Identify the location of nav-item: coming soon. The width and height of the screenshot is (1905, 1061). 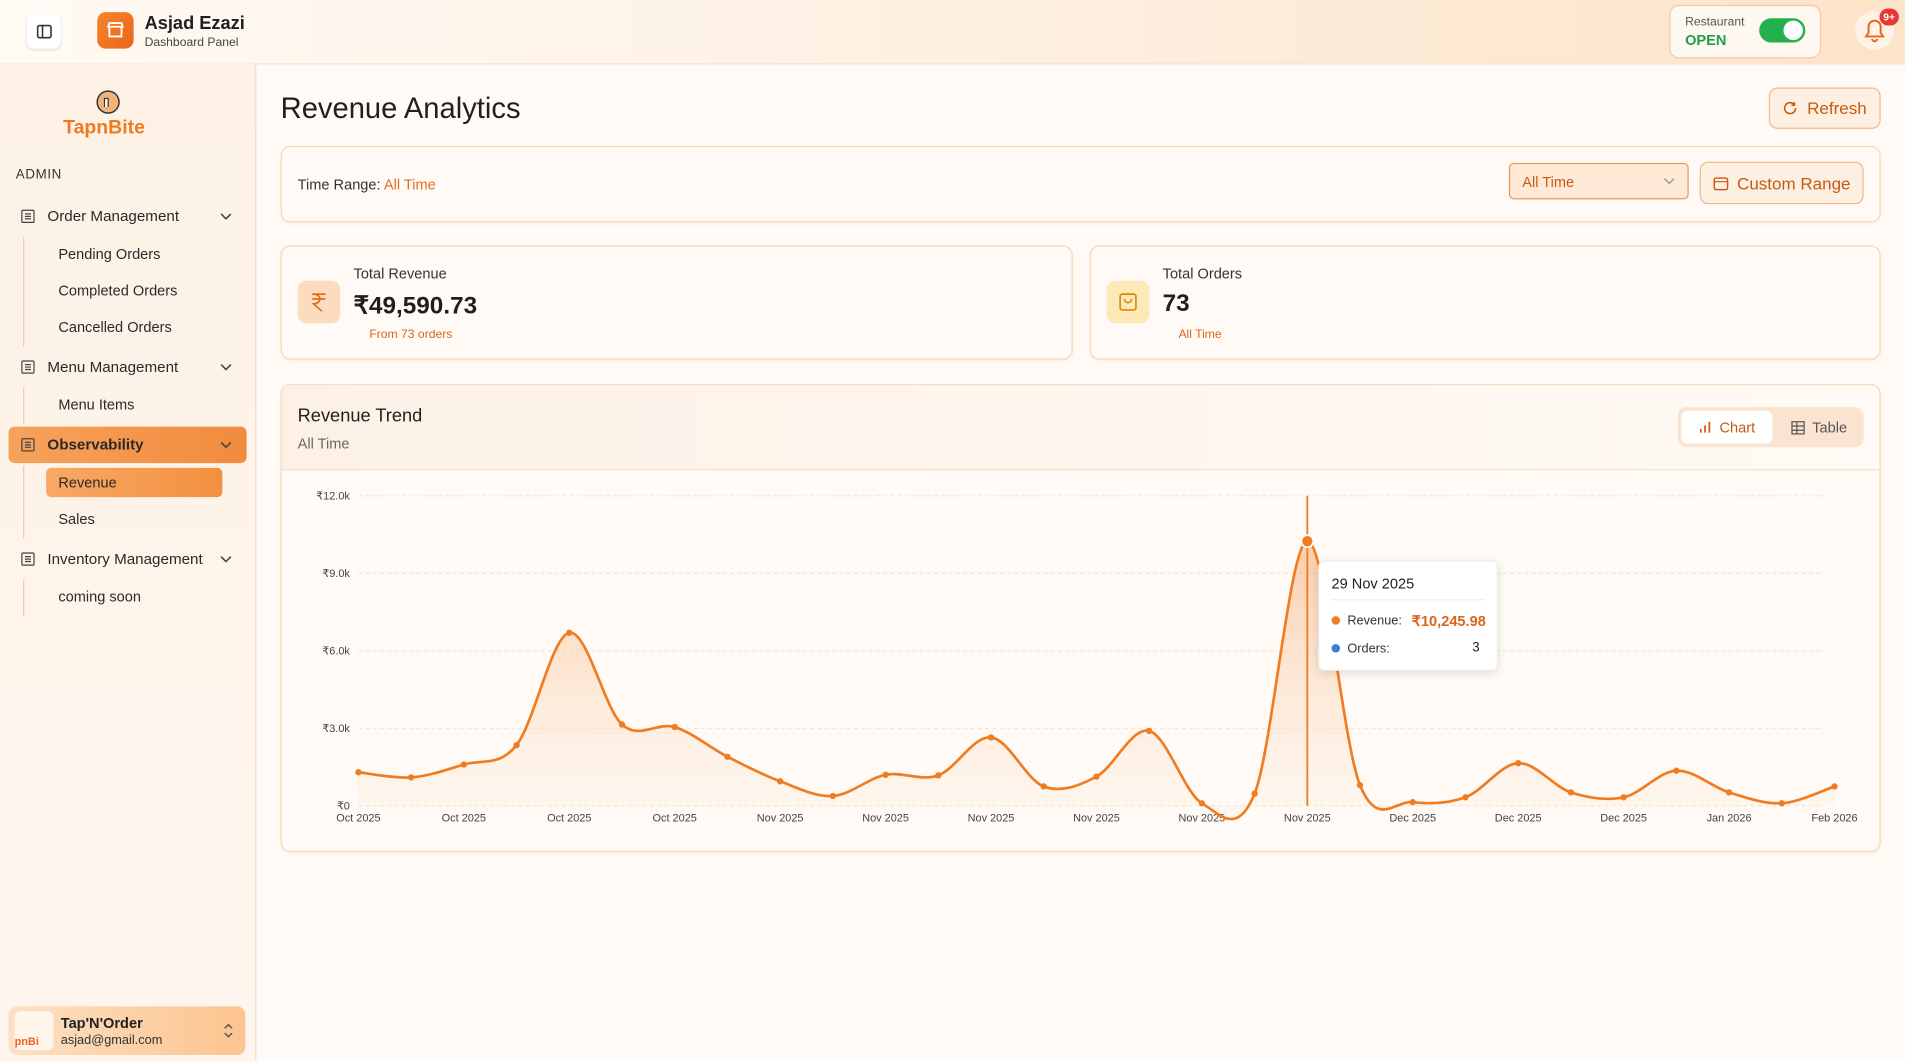
(134, 596).